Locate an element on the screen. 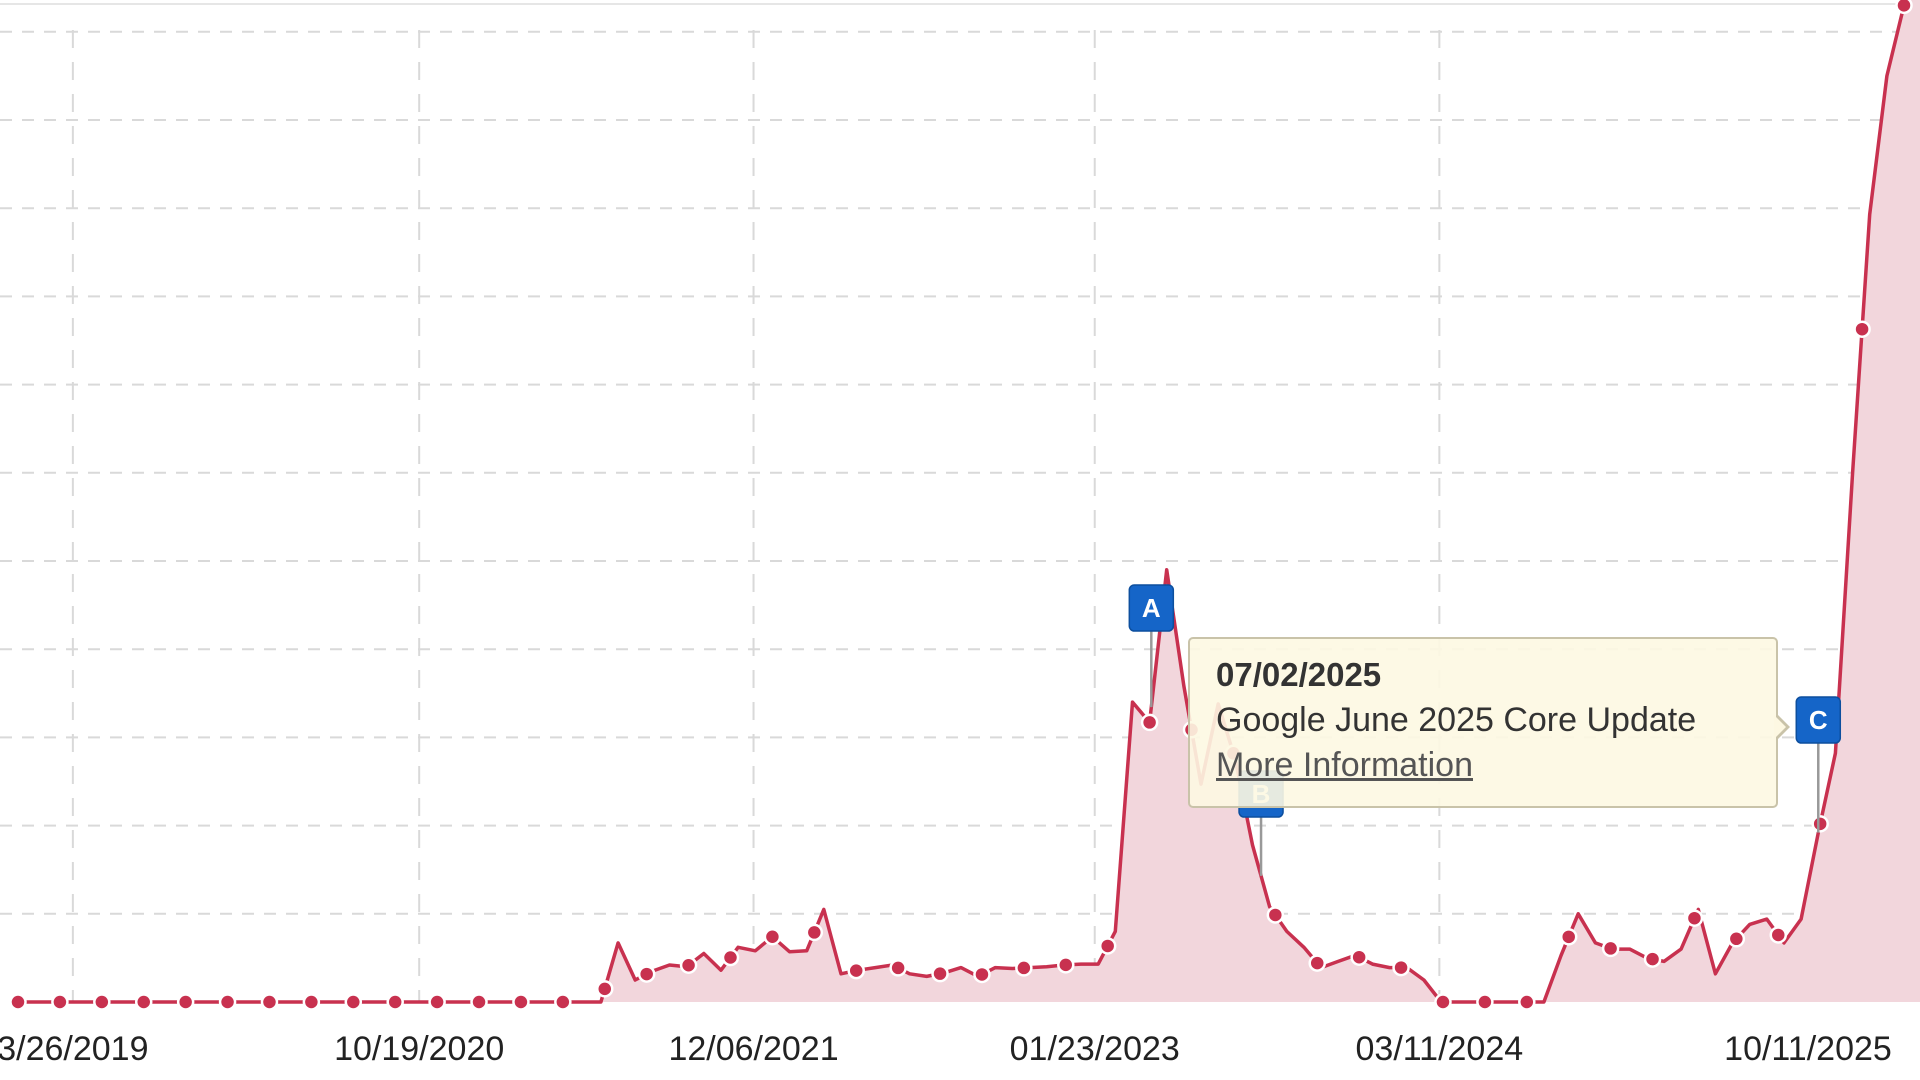 The width and height of the screenshot is (1920, 1080). x-tick-label: 10/11/2025 is located at coordinates (1808, 1049).